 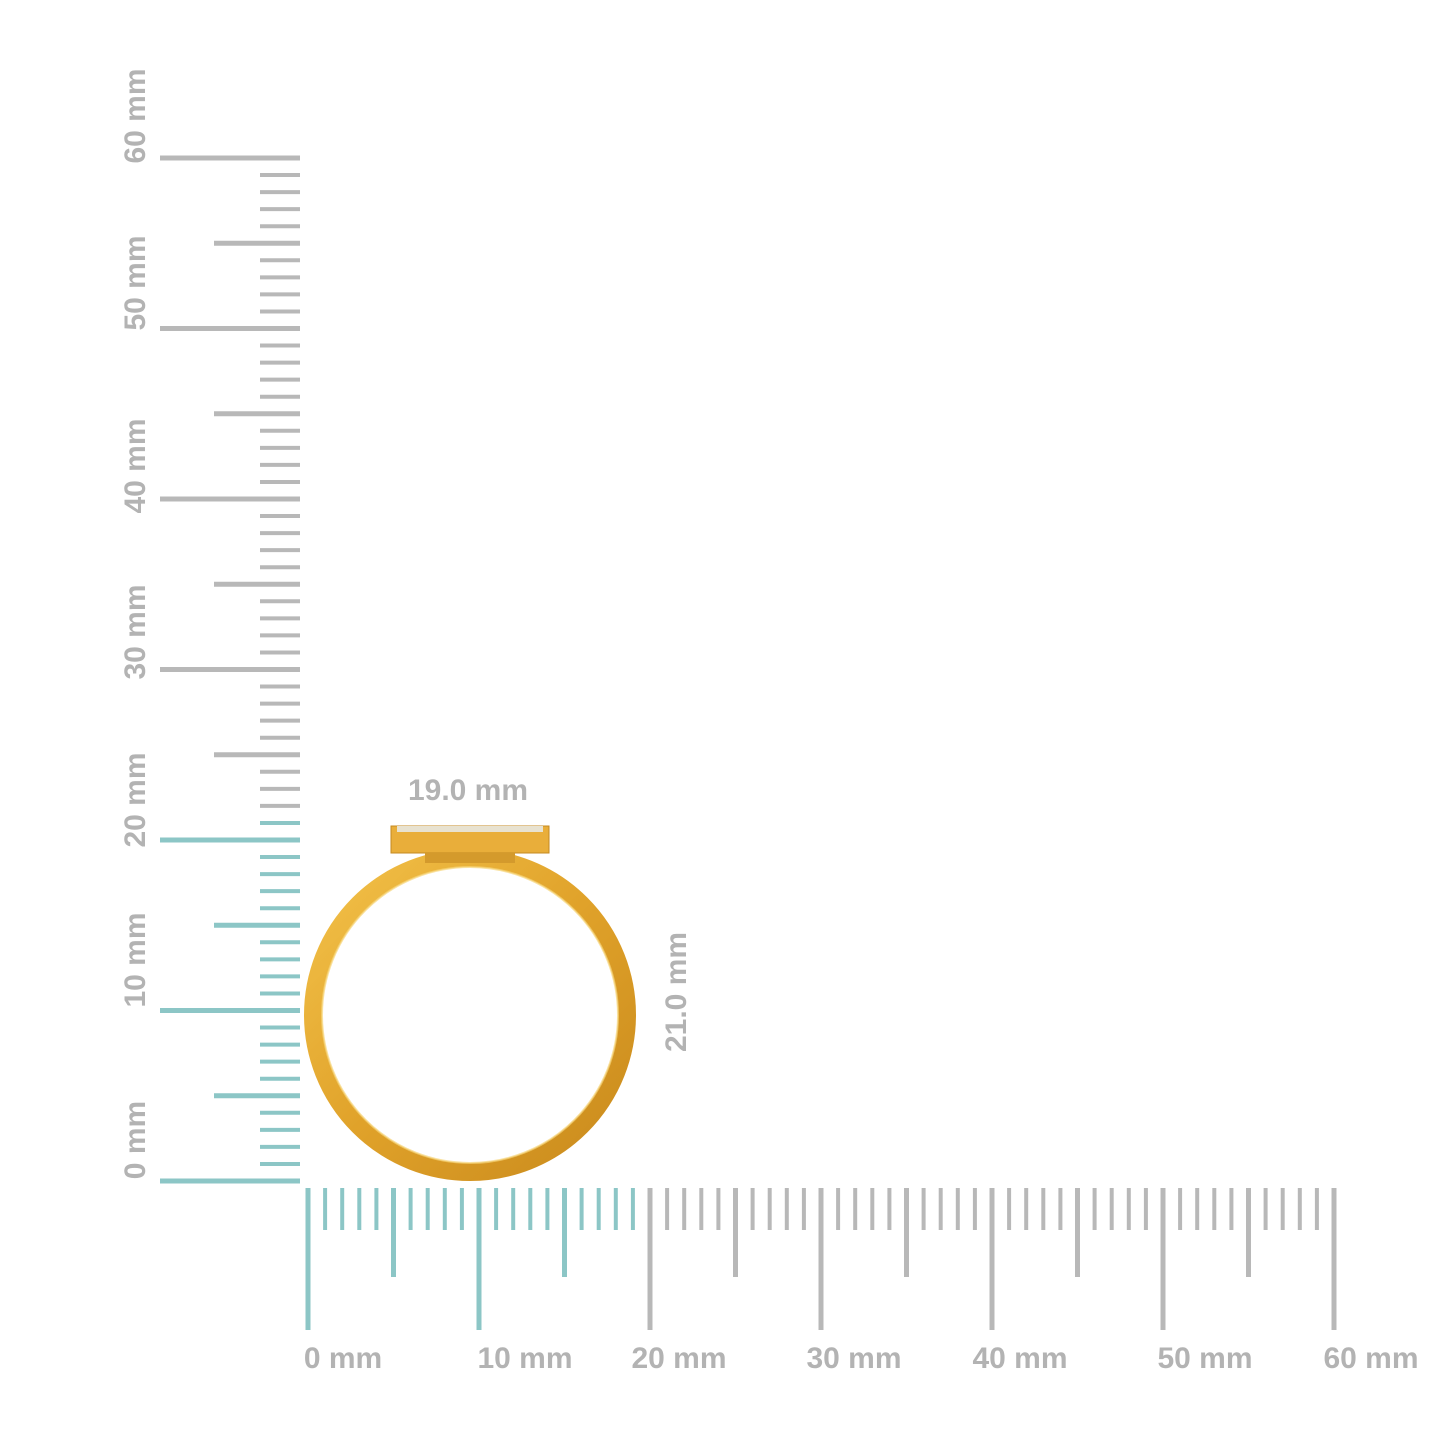 What do you see at coordinates (135, 465) in the screenshot?
I see `y-ruler-label: 40 mm` at bounding box center [135, 465].